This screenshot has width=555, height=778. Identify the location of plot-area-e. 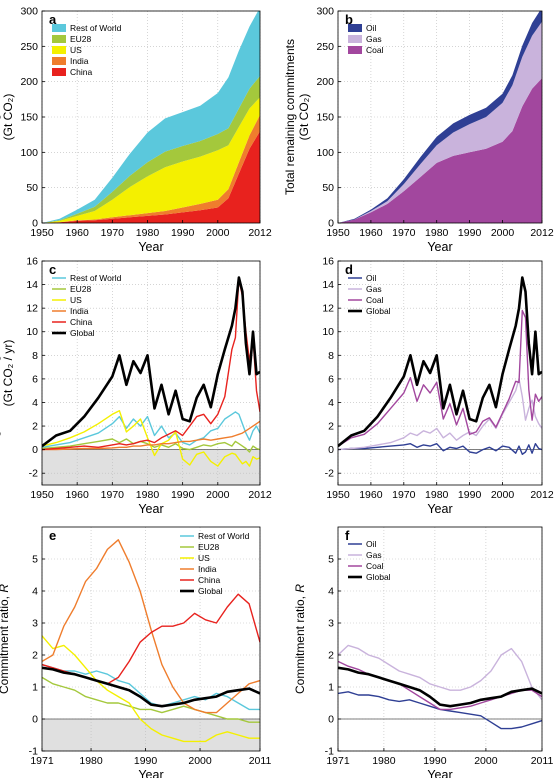
(151, 641).